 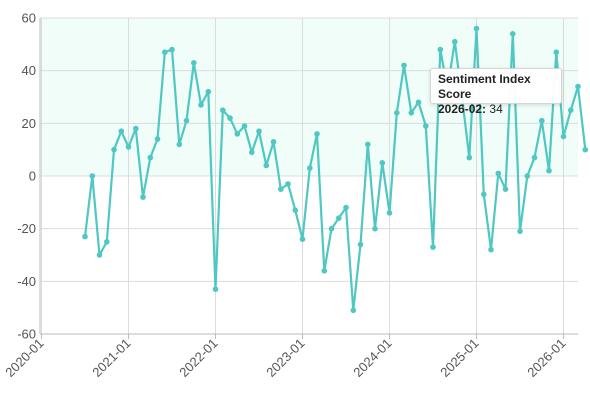 I want to click on y-tick-label: 40, so click(x=29, y=70).